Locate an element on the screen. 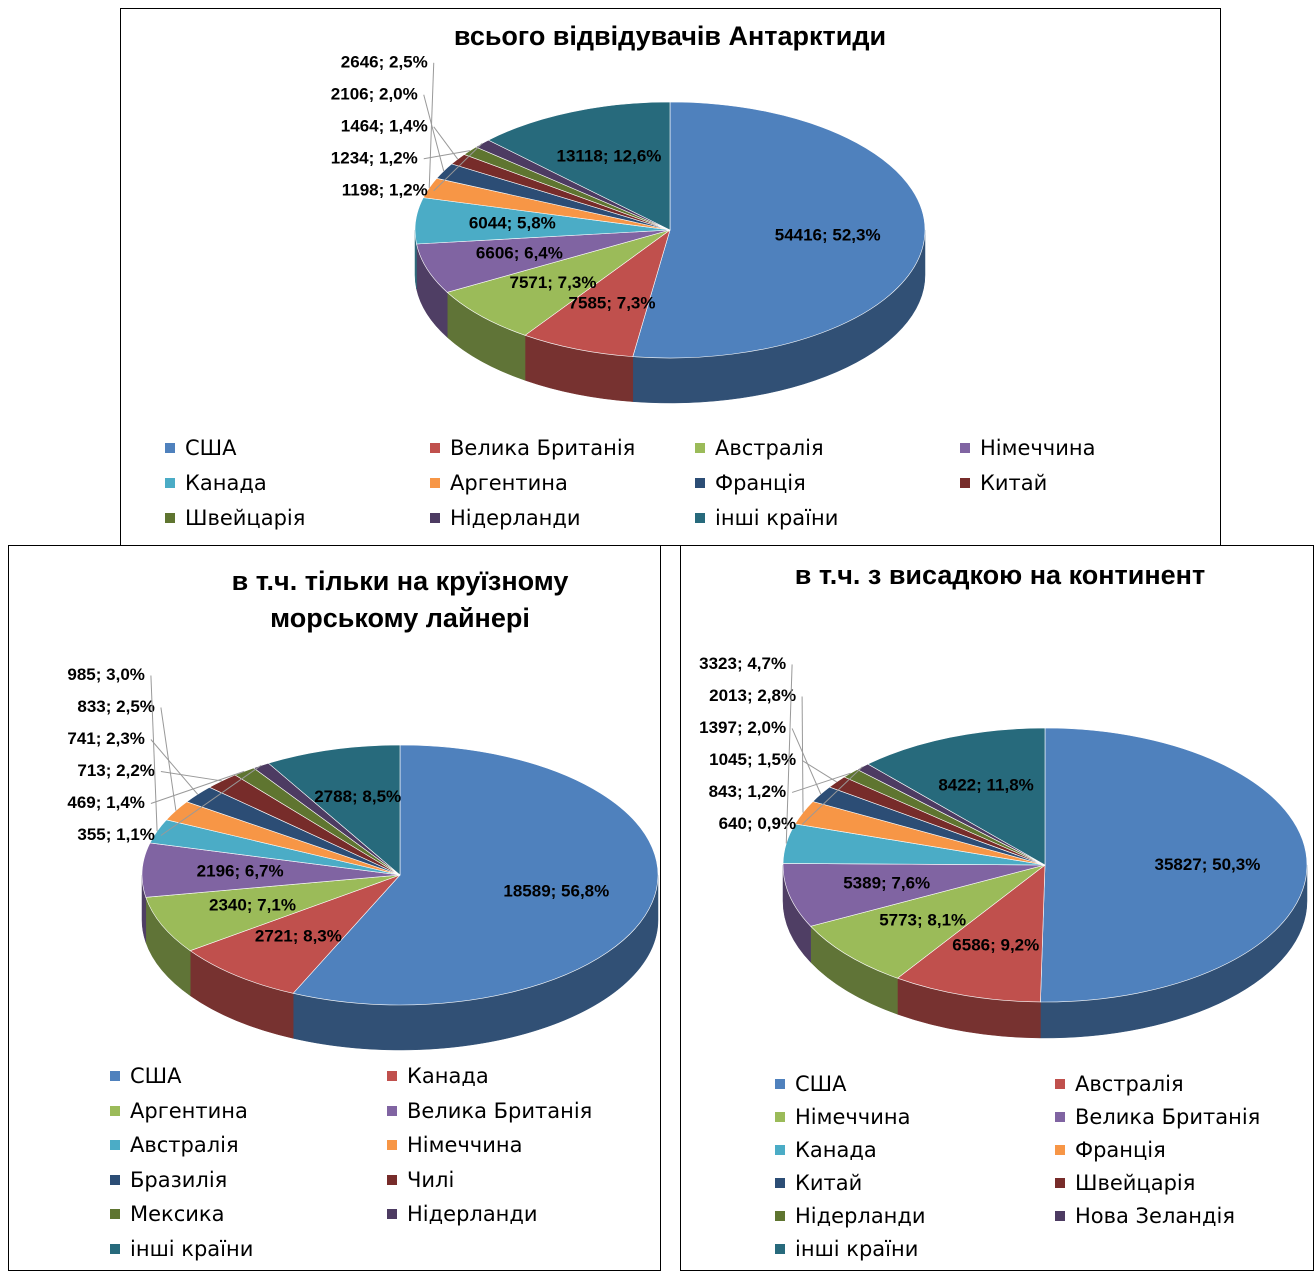 Image resolution: width=1316 pixels, height=1271 pixels. legend-item: Канада is located at coordinates (216, 483).